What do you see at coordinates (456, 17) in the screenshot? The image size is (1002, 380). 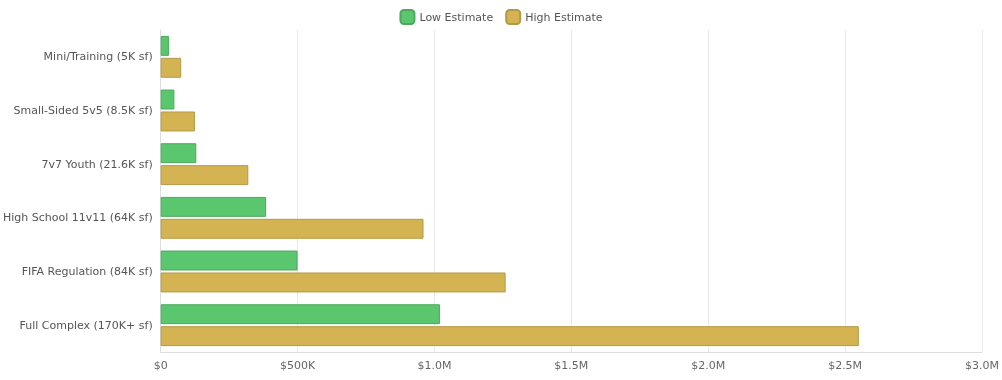 I see `legend-label: Low Estimate` at bounding box center [456, 17].